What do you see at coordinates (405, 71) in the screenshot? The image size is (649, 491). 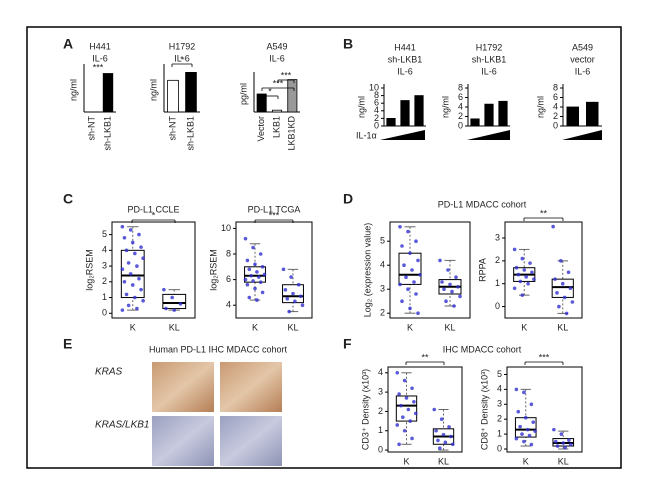 I see `chart-label: IL-6` at bounding box center [405, 71].